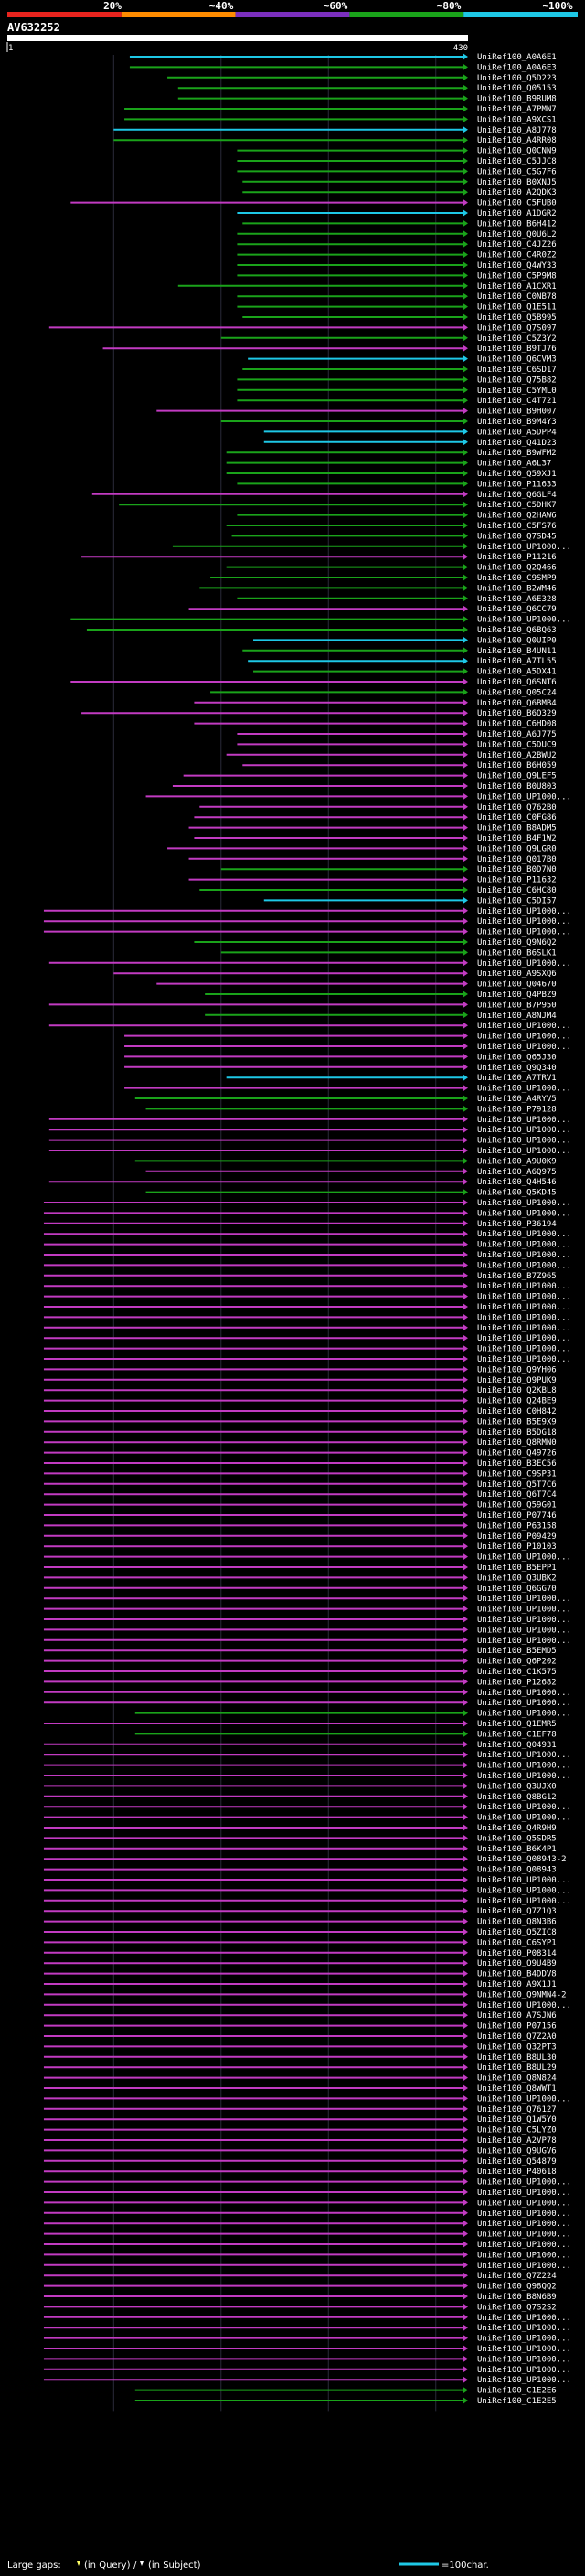 This screenshot has height=2576, width=585. What do you see at coordinates (517, 599) in the screenshot?
I see `hit-label: UniRef100_A6E328` at bounding box center [517, 599].